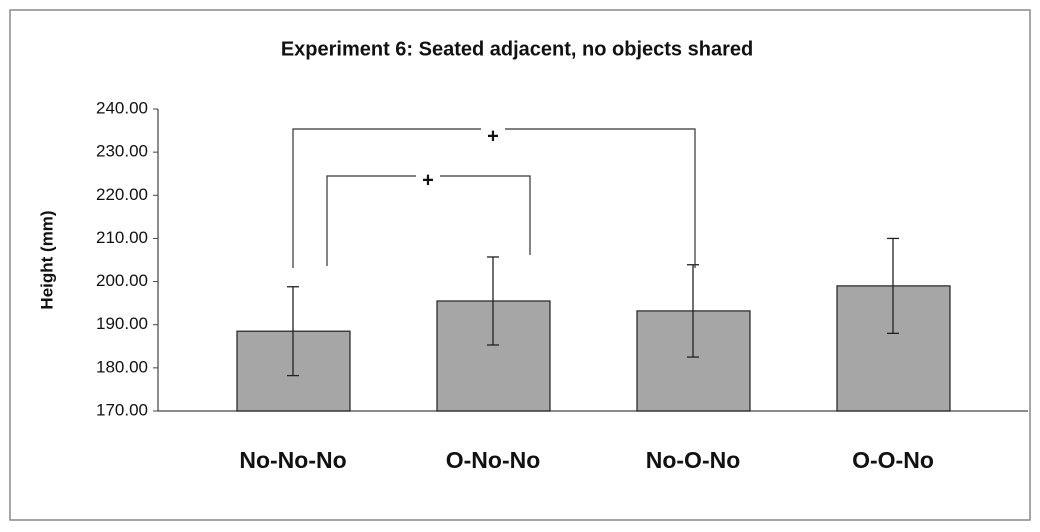 This screenshot has height=532, width=1040. What do you see at coordinates (46, 259) in the screenshot?
I see `y-axis-label: Height (mm)` at bounding box center [46, 259].